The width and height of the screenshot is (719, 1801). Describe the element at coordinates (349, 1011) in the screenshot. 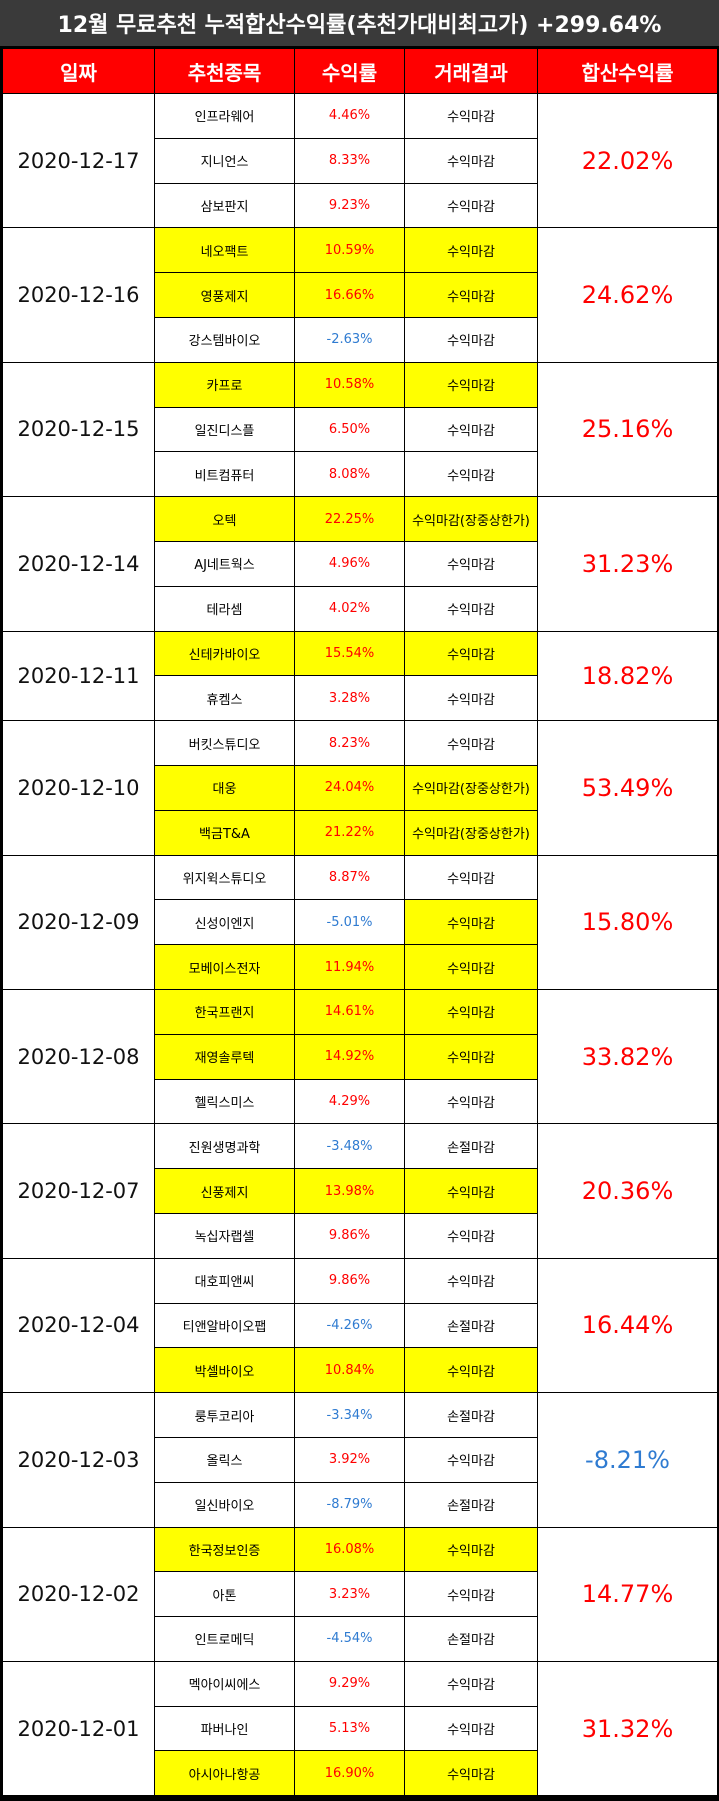

I see `return-cell: 14.61%` at that location.